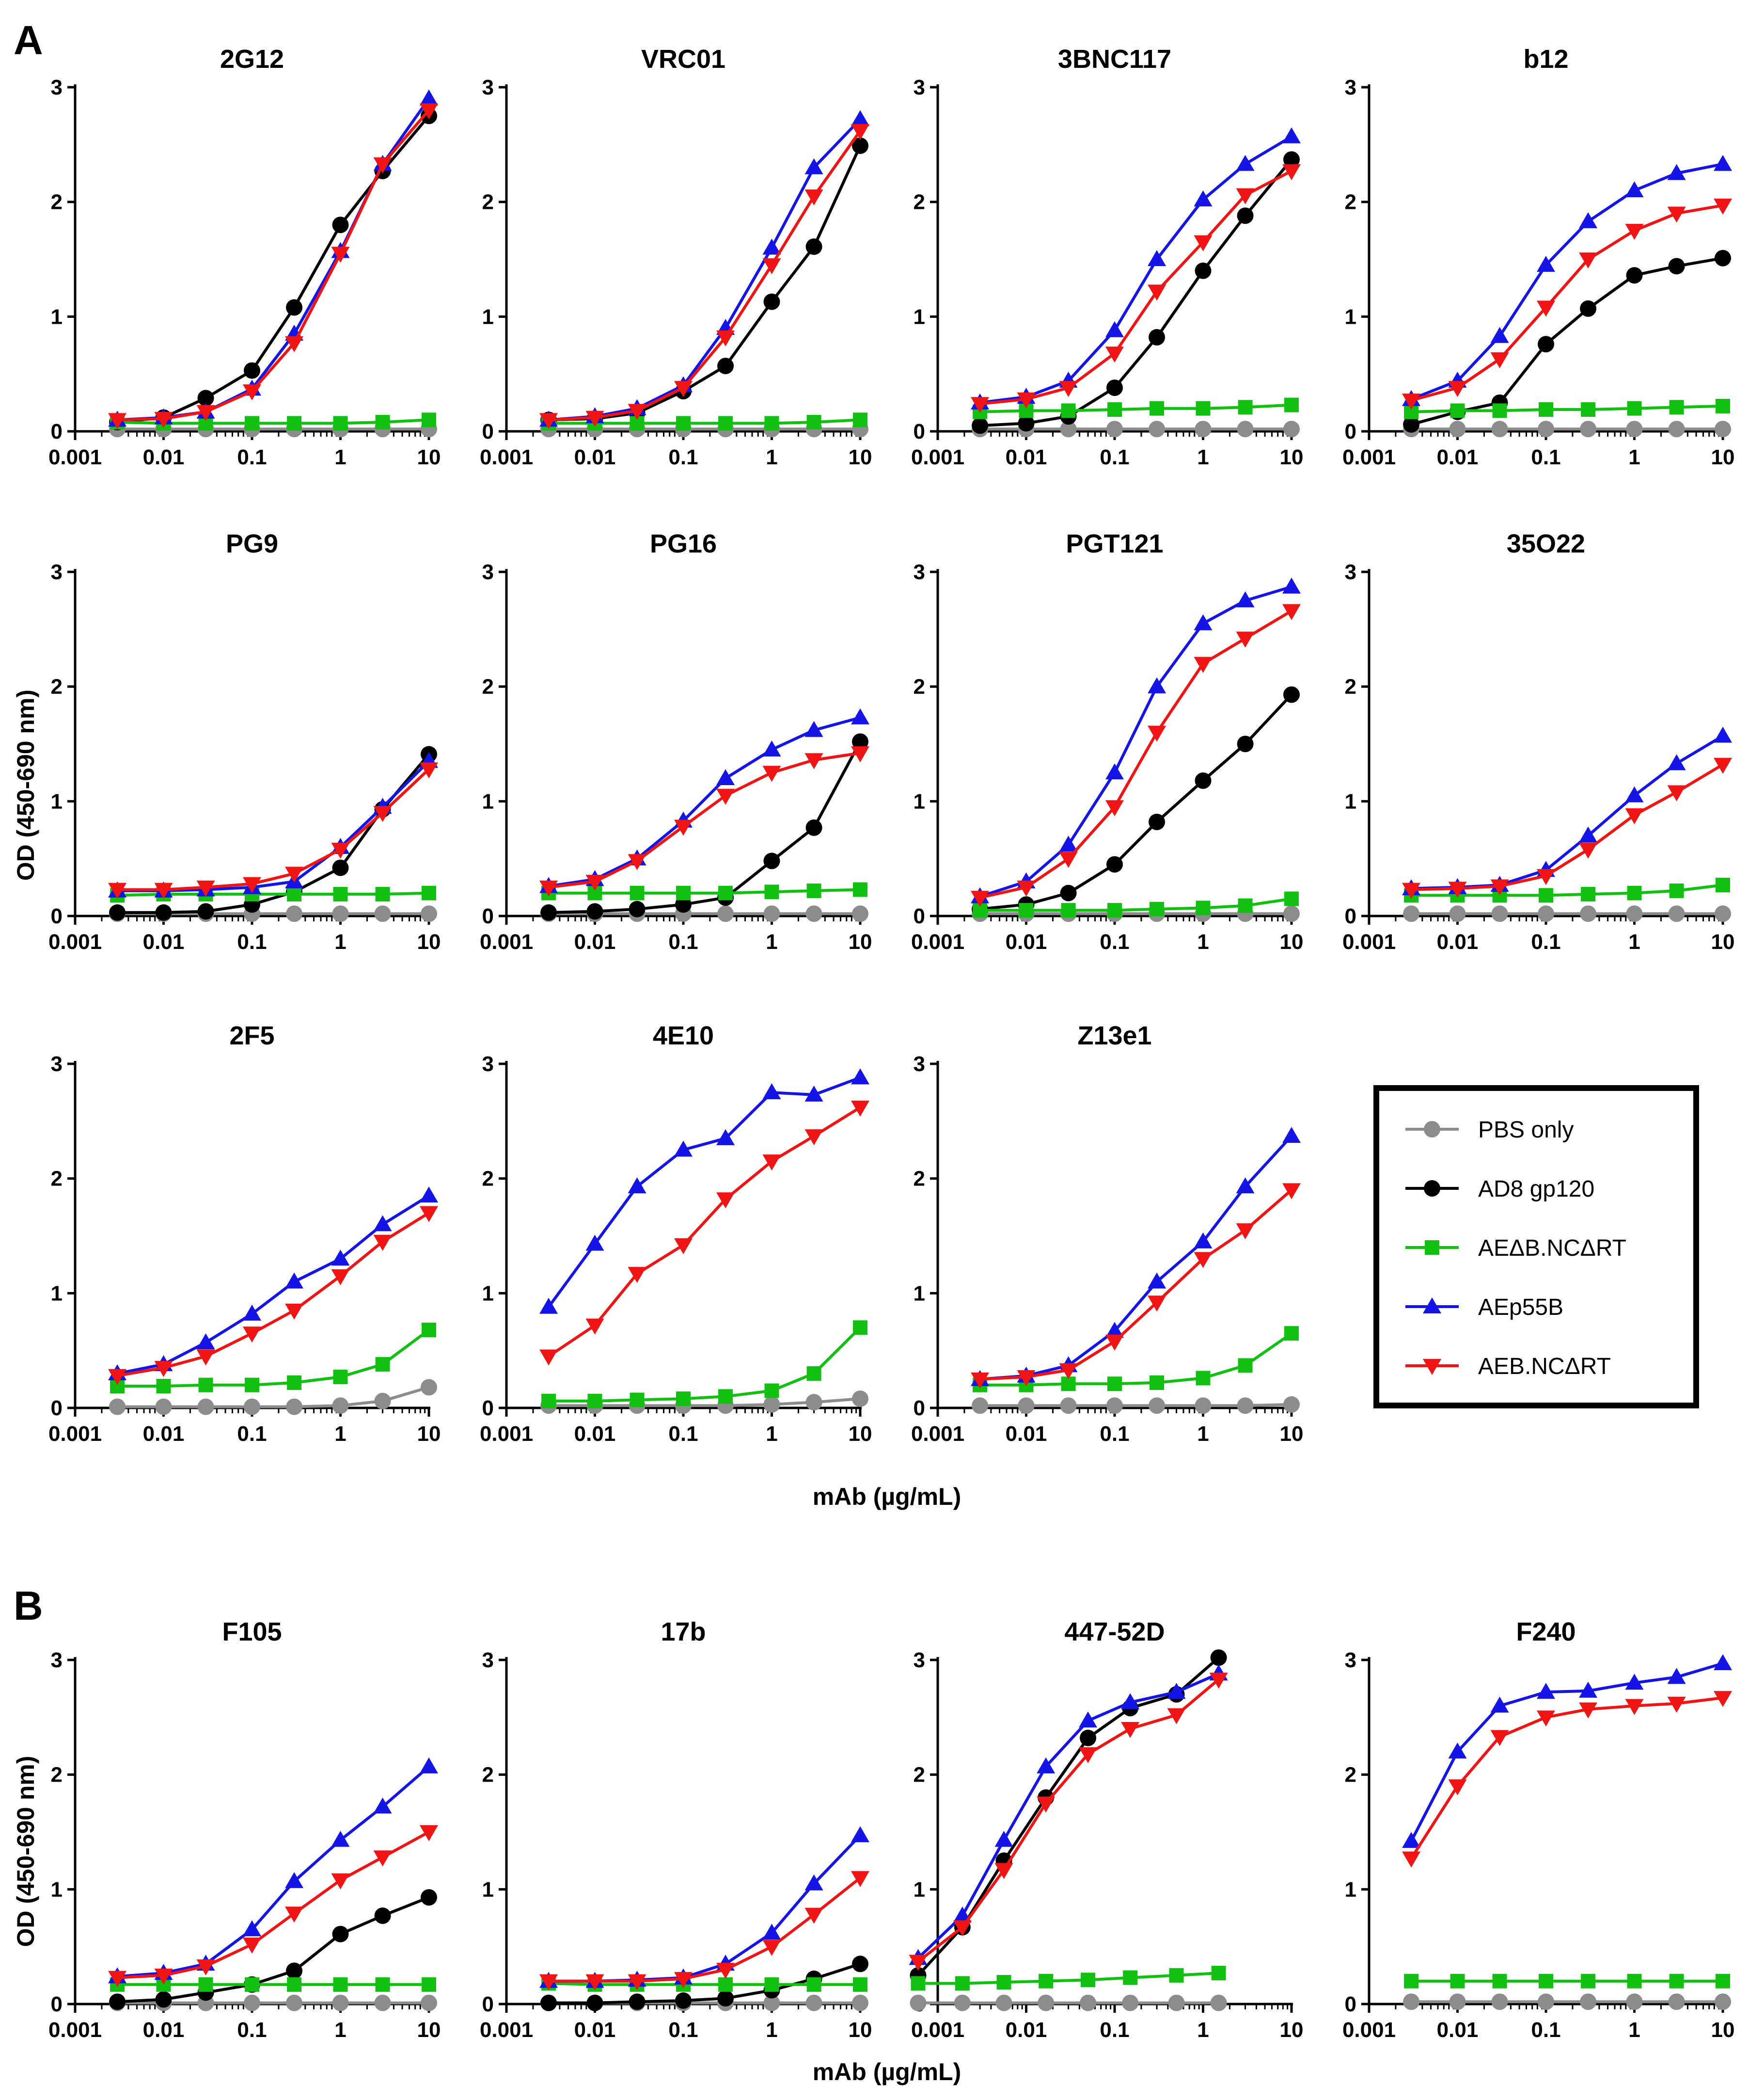  What do you see at coordinates (244, 742) in the screenshot?
I see `chart-pg9: PG9 0 1 2 3 0.001 0.01 0.1 1 10` at bounding box center [244, 742].